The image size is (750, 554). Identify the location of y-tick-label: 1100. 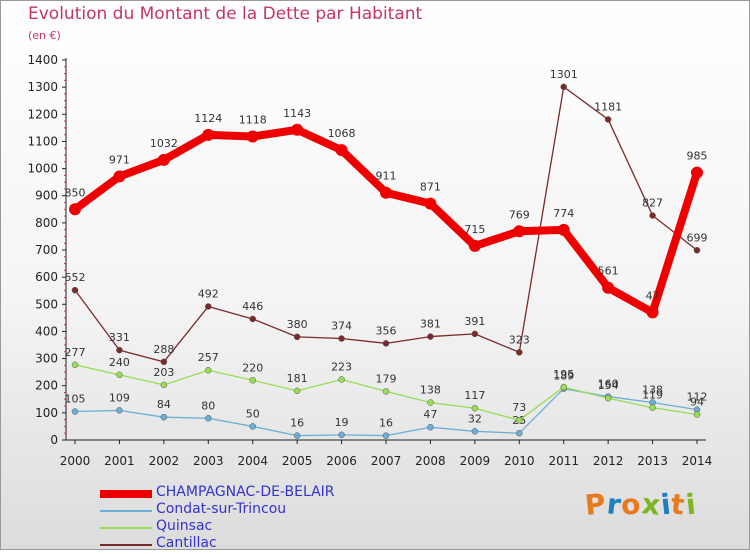
(42, 141).